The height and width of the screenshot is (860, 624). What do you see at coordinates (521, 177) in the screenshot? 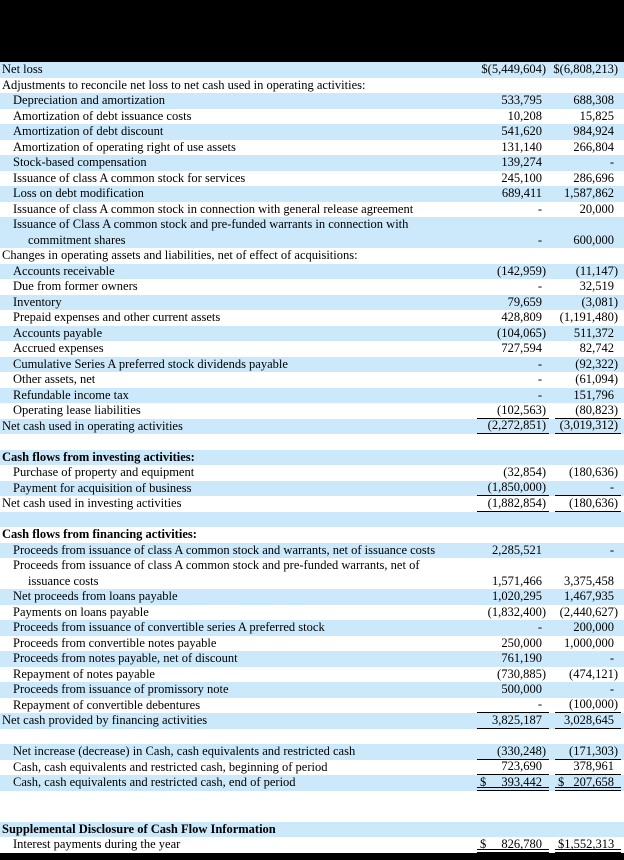
I see `amount-value: 245,100` at bounding box center [521, 177].